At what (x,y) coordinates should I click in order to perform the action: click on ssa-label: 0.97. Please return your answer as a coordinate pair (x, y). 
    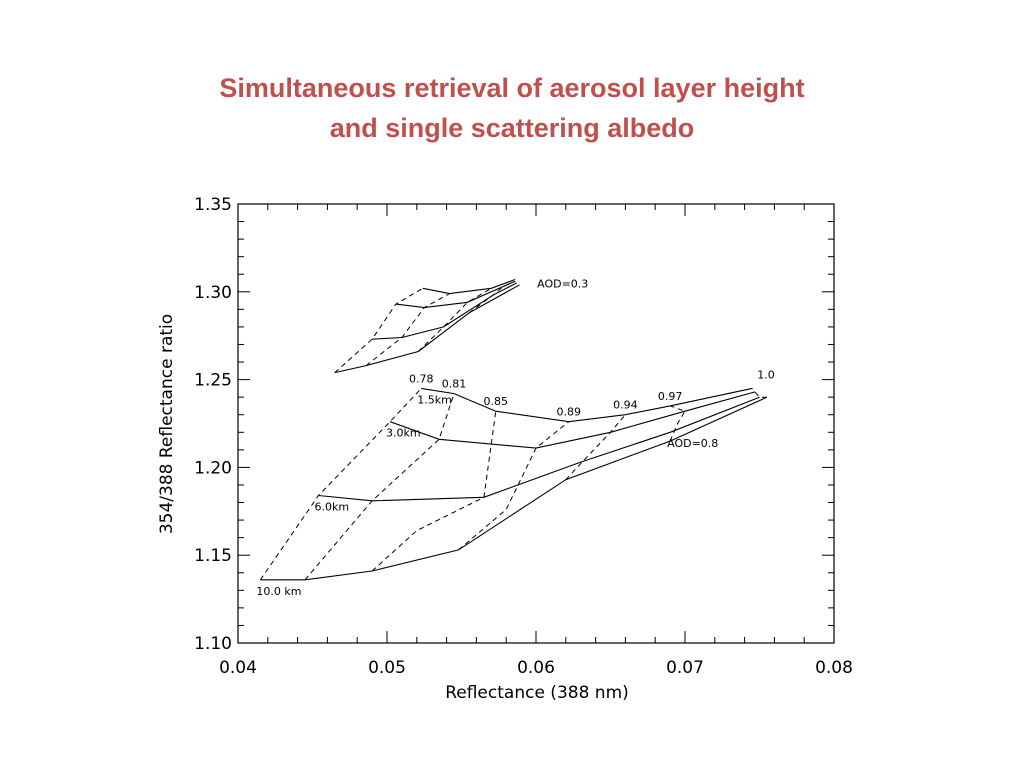
    Looking at the image, I should click on (670, 396).